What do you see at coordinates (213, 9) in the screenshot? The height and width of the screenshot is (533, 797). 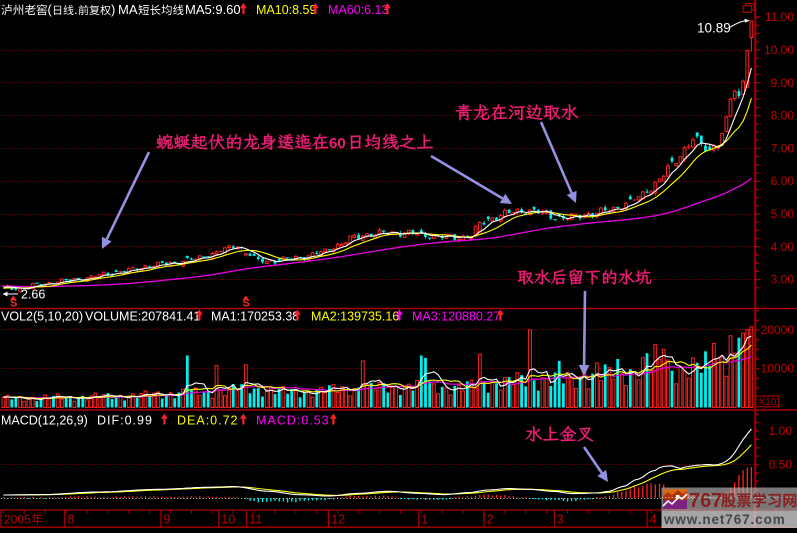 I see `svg-text: MA5:9.60` at bounding box center [213, 9].